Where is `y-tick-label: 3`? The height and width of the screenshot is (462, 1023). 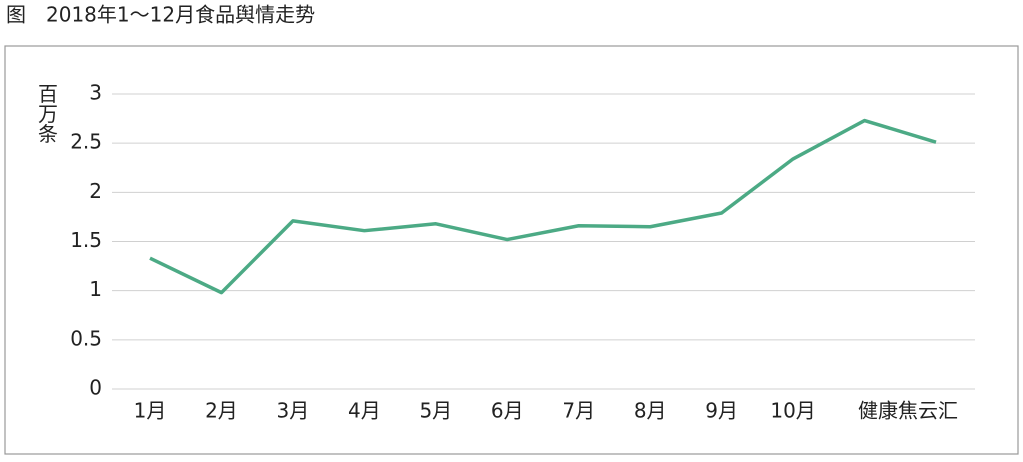 y-tick-label: 3 is located at coordinates (95, 93).